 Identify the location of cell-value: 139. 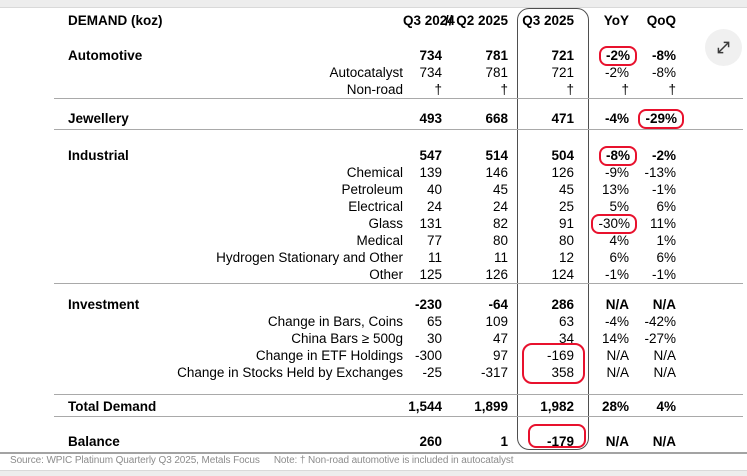
(430, 172).